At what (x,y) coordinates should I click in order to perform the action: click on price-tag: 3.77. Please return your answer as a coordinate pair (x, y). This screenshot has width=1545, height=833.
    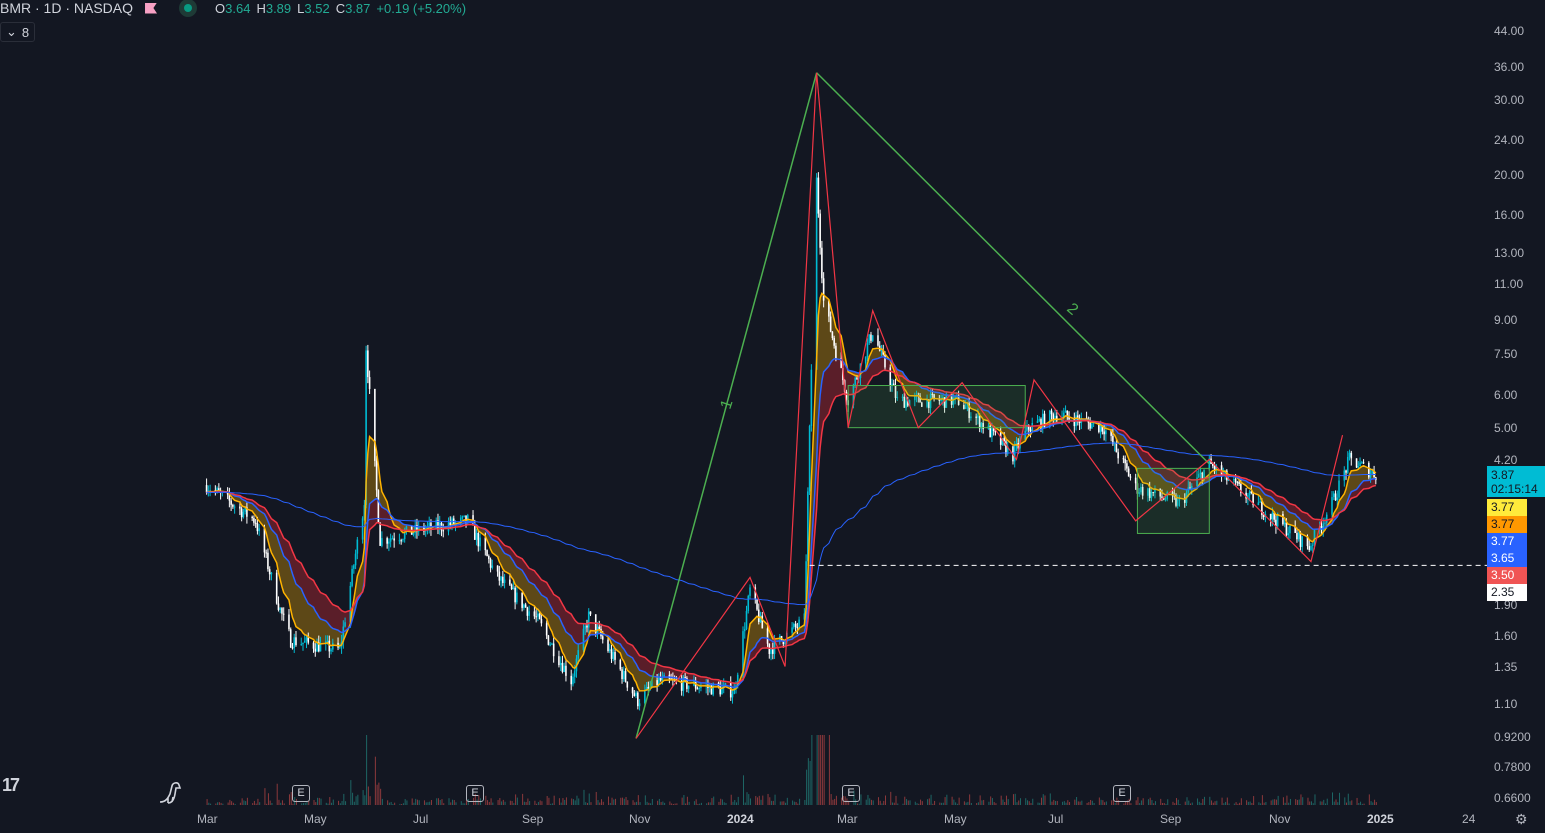
    Looking at the image, I should click on (1507, 507).